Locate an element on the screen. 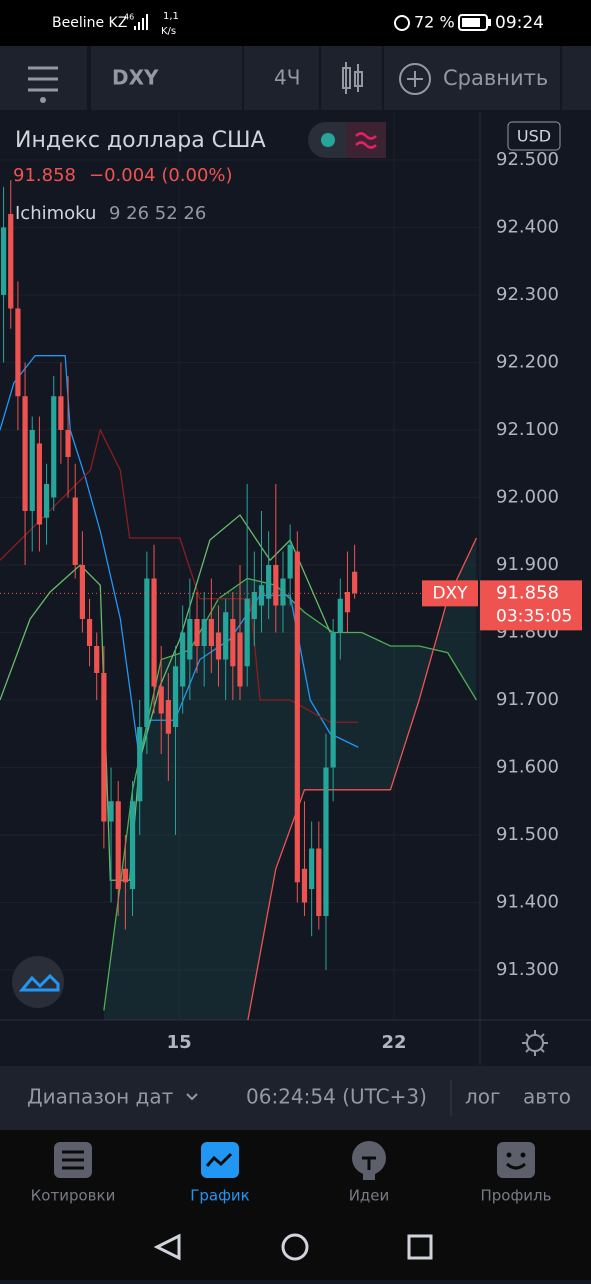 The width and height of the screenshot is (591, 1284). nav-label: Профиль is located at coordinates (516, 1196).